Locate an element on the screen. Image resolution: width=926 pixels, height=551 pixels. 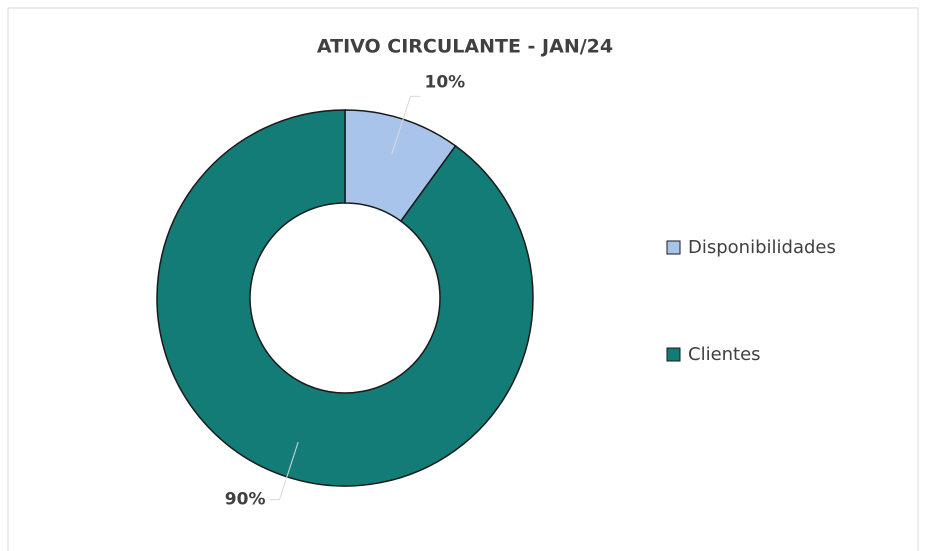
data-label: 90% is located at coordinates (245, 500).